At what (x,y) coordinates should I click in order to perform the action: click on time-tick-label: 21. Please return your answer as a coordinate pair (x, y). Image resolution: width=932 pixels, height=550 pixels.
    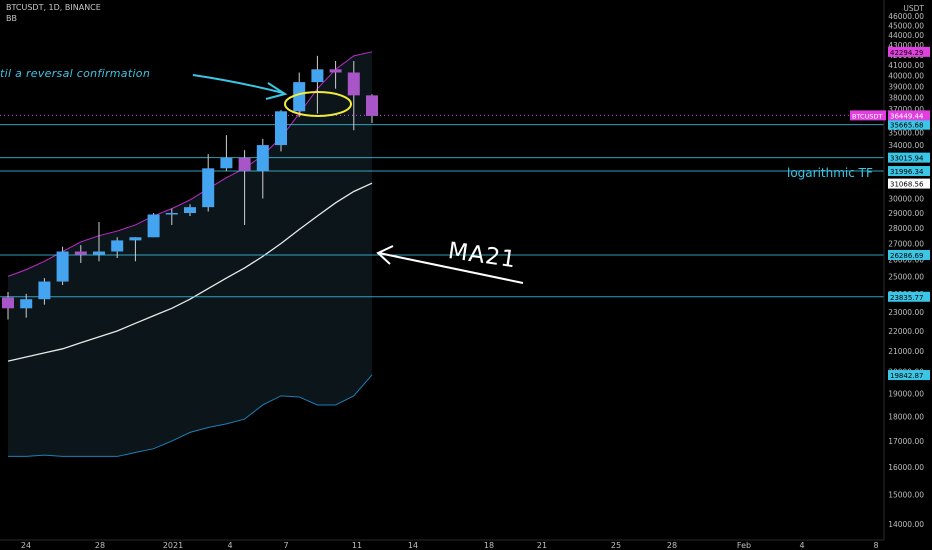
    Looking at the image, I should click on (542, 545).